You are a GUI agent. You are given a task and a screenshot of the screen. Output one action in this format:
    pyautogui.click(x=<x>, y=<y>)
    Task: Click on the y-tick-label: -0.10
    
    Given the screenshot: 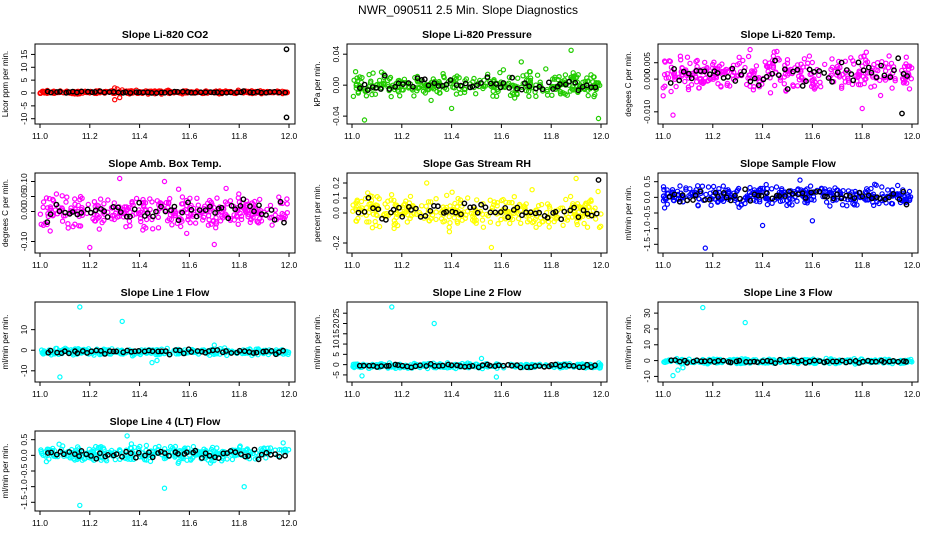 What is the action you would take?
    pyautogui.click(x=24, y=242)
    